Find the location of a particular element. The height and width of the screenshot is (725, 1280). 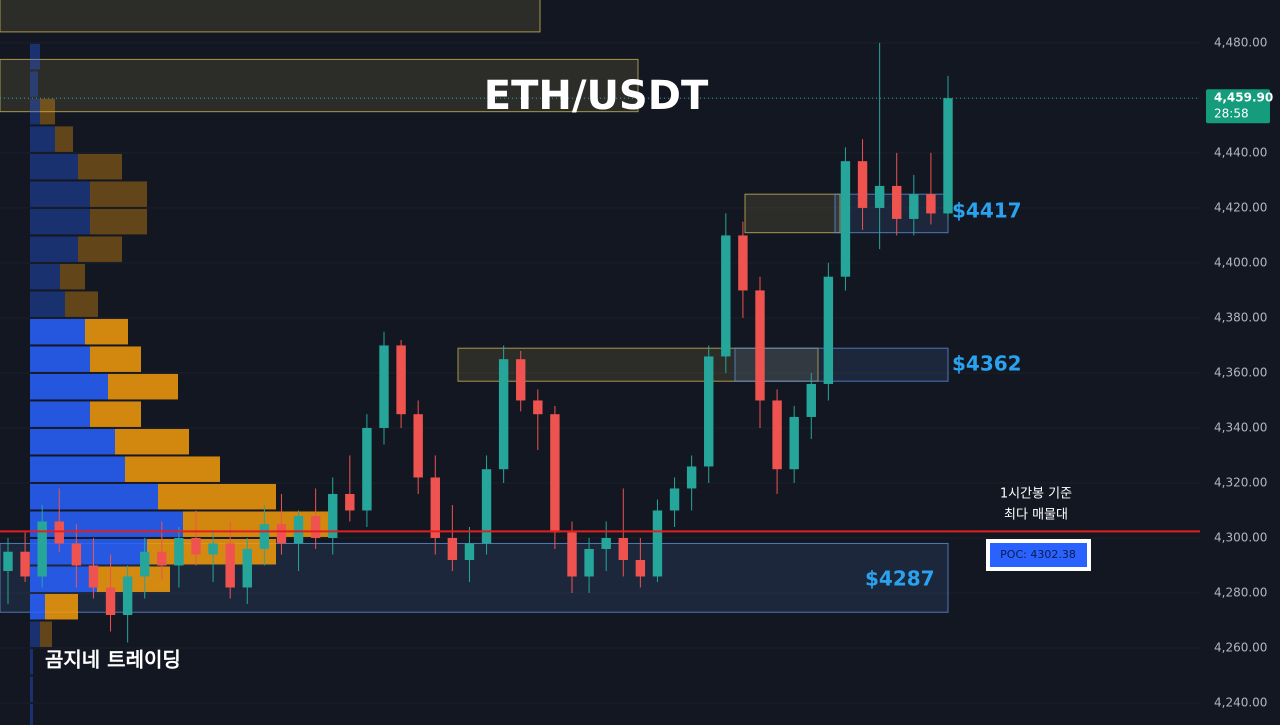

y-tick-label: 4,400.00 is located at coordinates (1240, 262).